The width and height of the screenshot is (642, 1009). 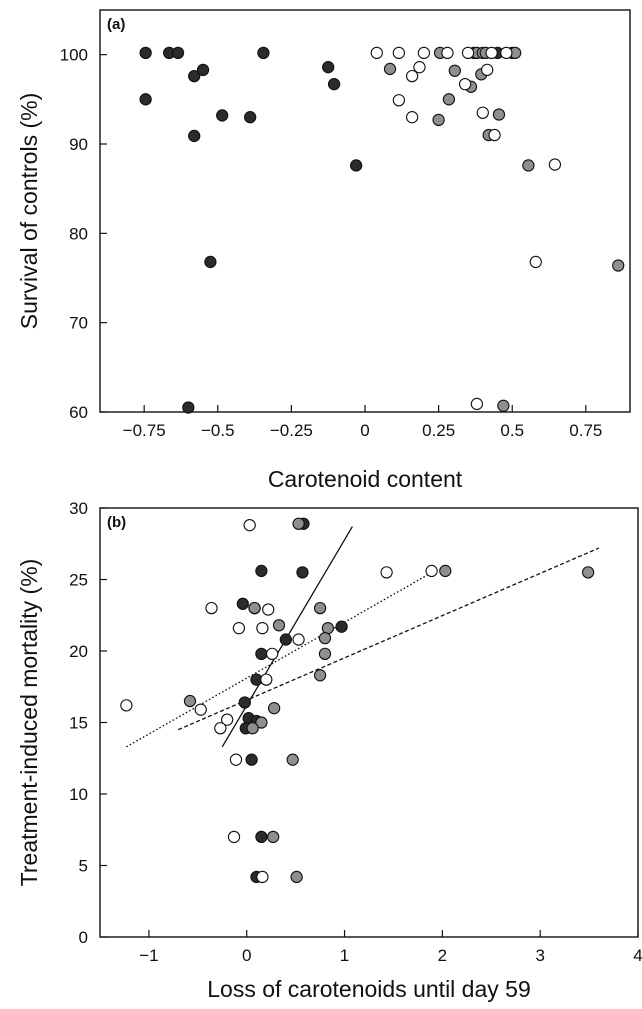 I want to click on panel-a-y-tick-label: 80, so click(x=78, y=233).